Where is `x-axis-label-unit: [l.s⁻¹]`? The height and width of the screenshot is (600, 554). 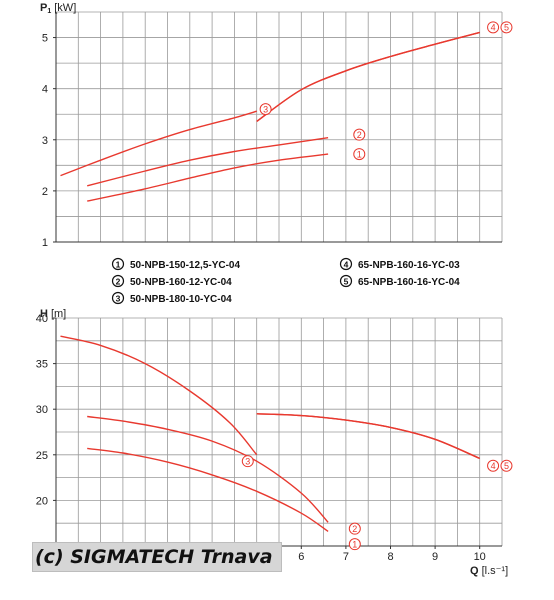 x-axis-label-unit: [l.s⁻¹] is located at coordinates (495, 571).